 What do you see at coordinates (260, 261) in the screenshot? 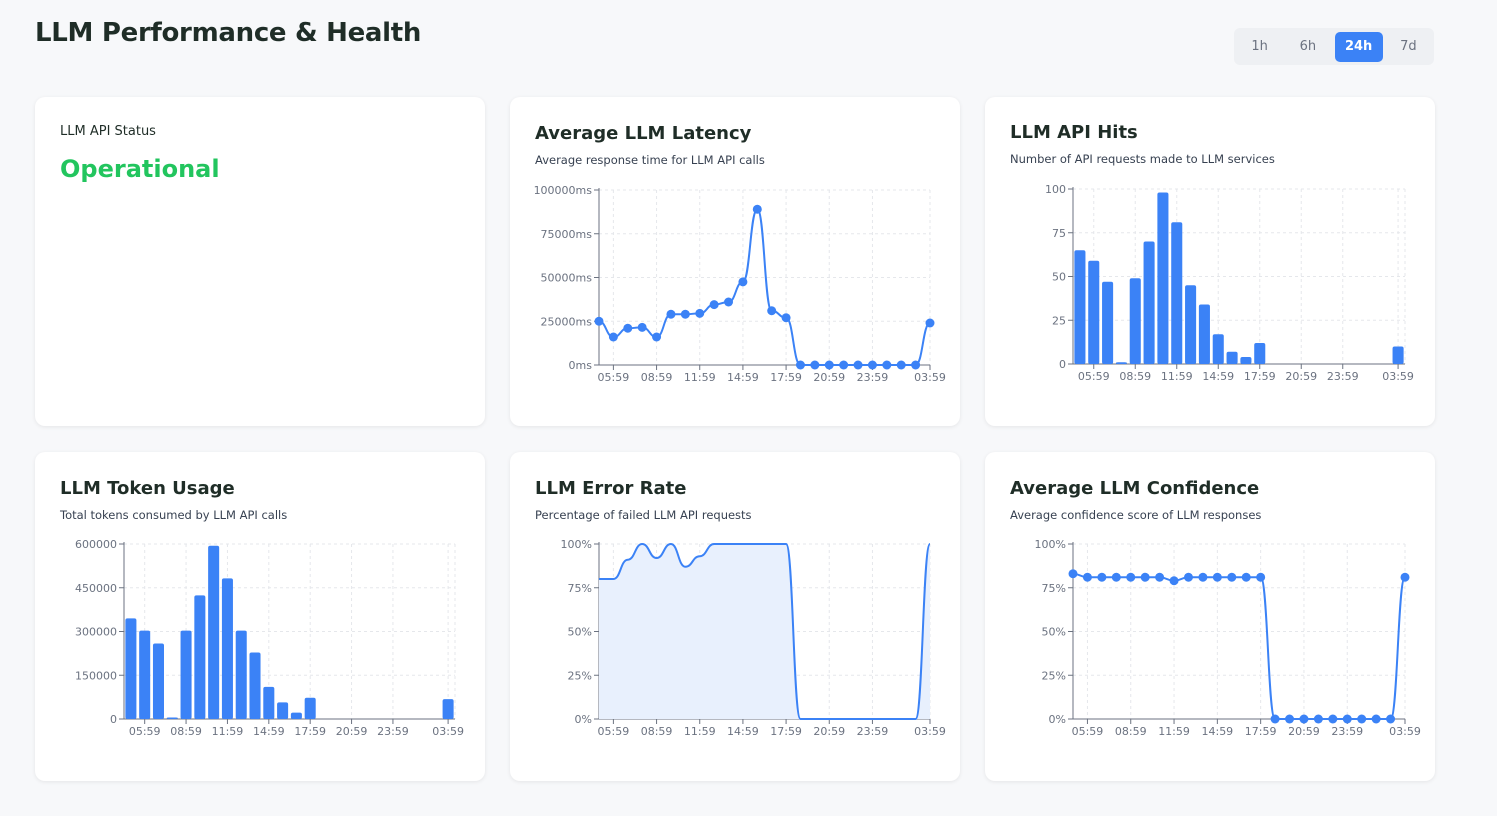
I see `status-card: LLM API Status Operational` at bounding box center [260, 261].